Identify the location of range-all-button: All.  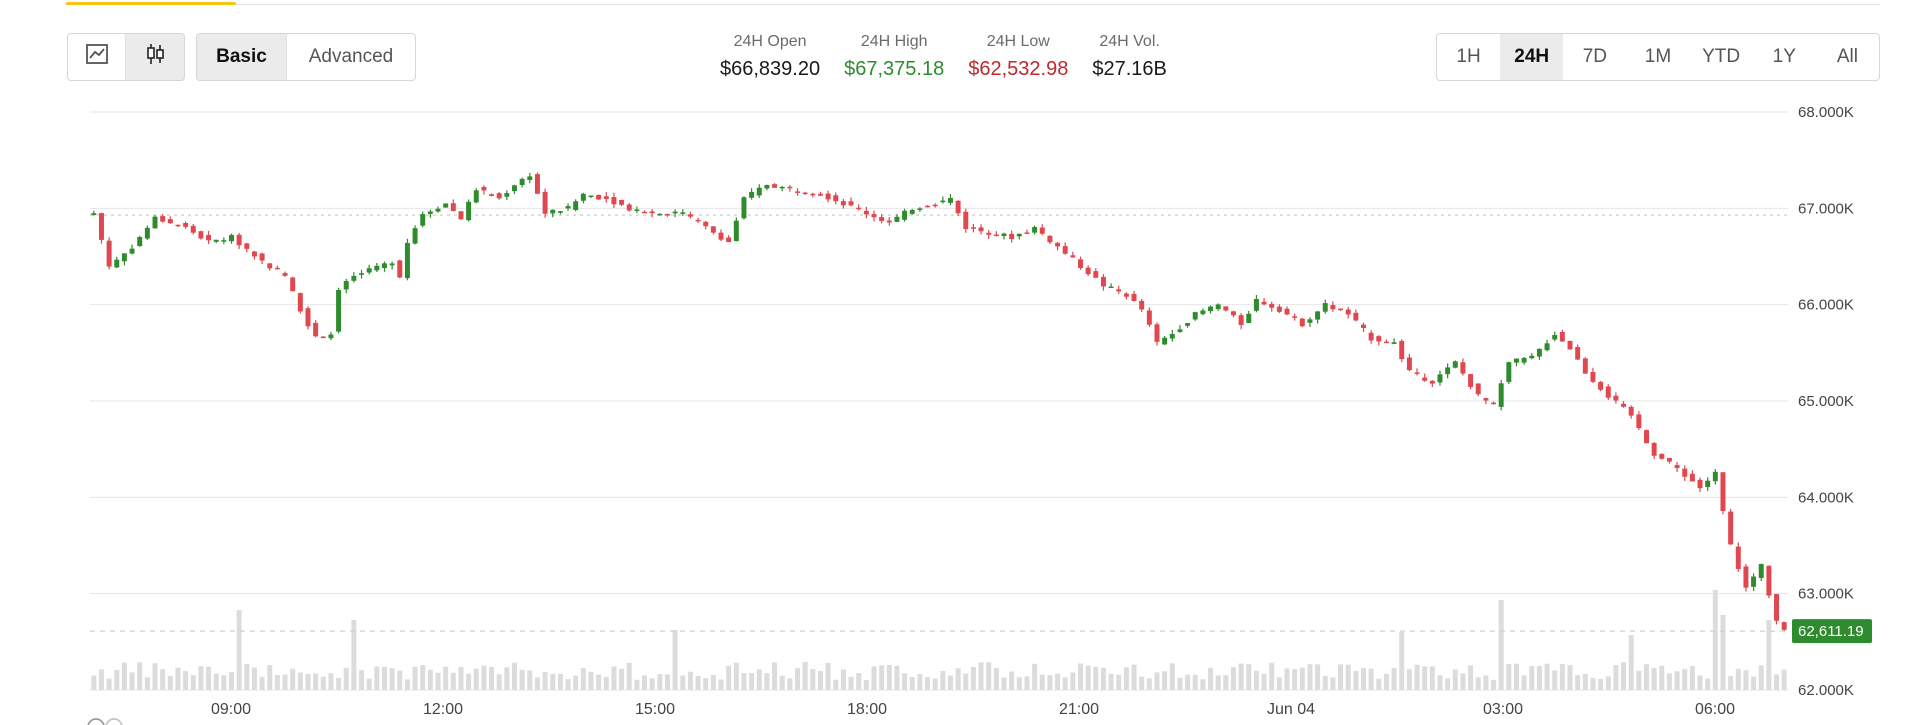
(1847, 56).